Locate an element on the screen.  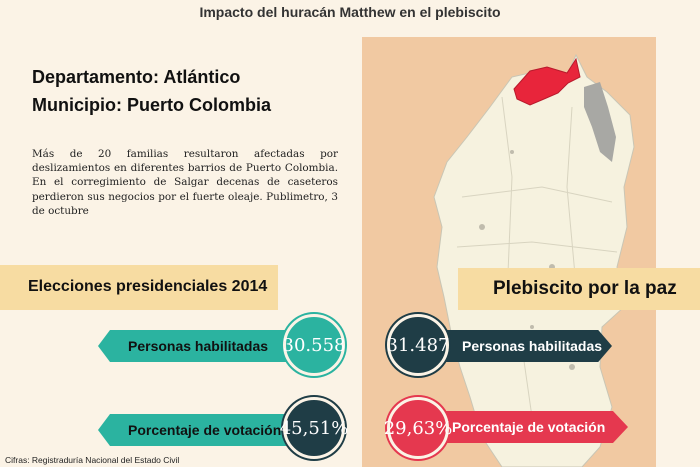
puerto-colombia-highlight is located at coordinates (547, 81).